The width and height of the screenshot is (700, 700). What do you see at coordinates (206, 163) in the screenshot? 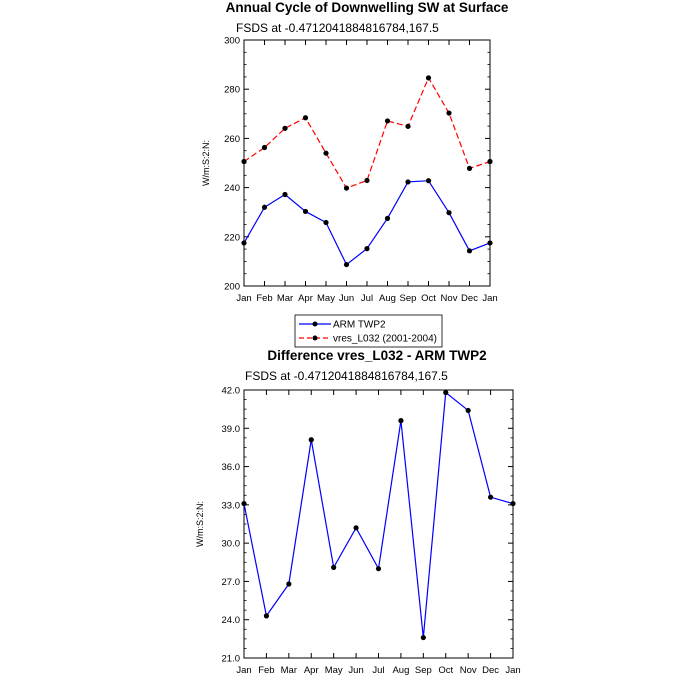
I see `chart1-y-axis-label: W/m:S:2:N:` at bounding box center [206, 163].